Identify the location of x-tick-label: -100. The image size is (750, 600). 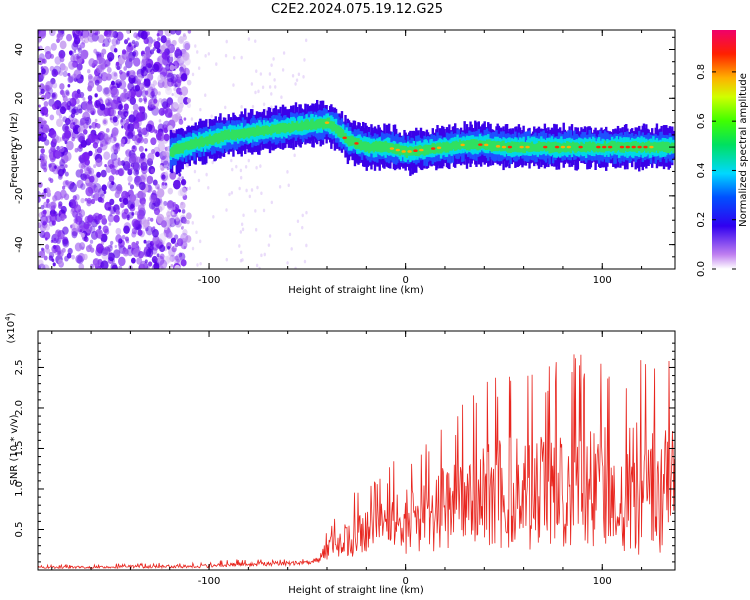
(209, 280).